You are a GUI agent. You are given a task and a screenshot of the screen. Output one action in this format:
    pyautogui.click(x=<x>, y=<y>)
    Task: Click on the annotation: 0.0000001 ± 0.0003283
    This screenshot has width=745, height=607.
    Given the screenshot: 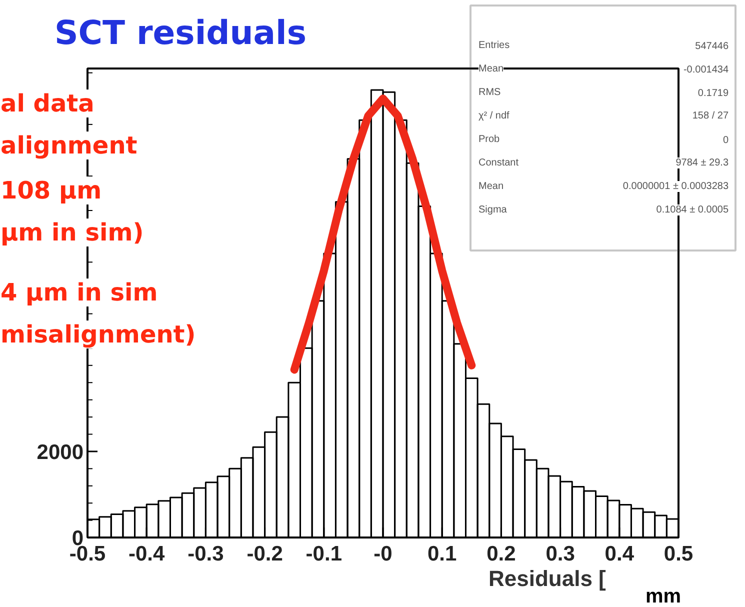 What is the action you would take?
    pyautogui.click(x=675, y=186)
    